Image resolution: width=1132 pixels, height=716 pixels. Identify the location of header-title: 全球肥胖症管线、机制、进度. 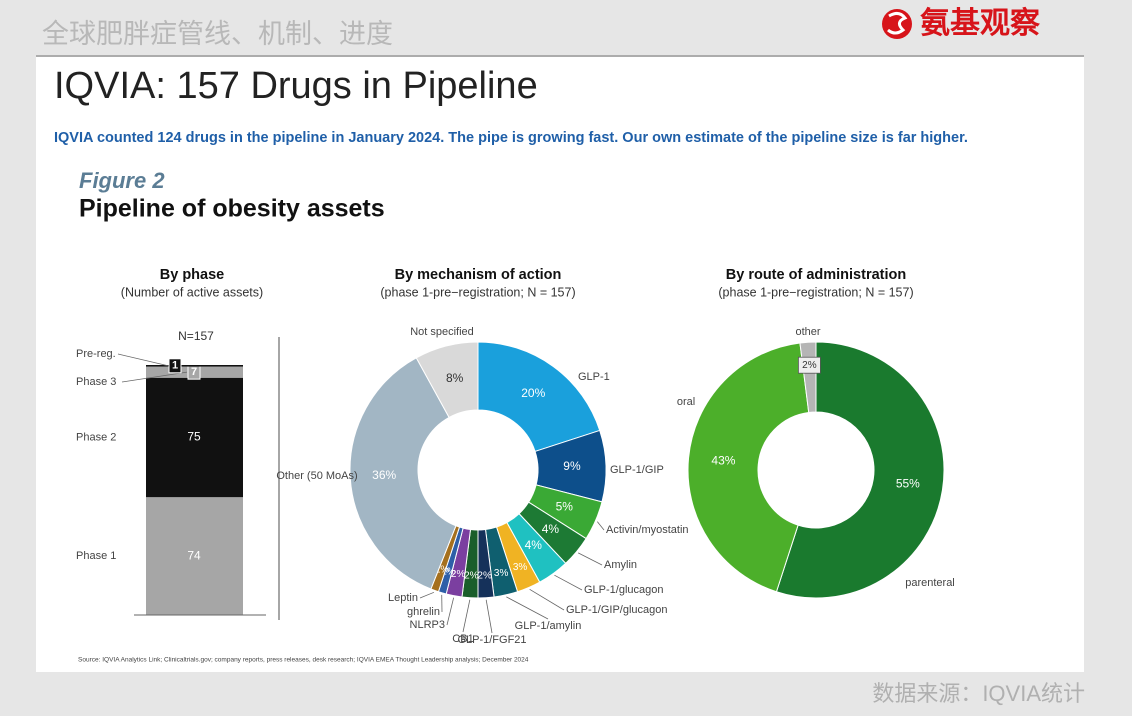
(217, 34).